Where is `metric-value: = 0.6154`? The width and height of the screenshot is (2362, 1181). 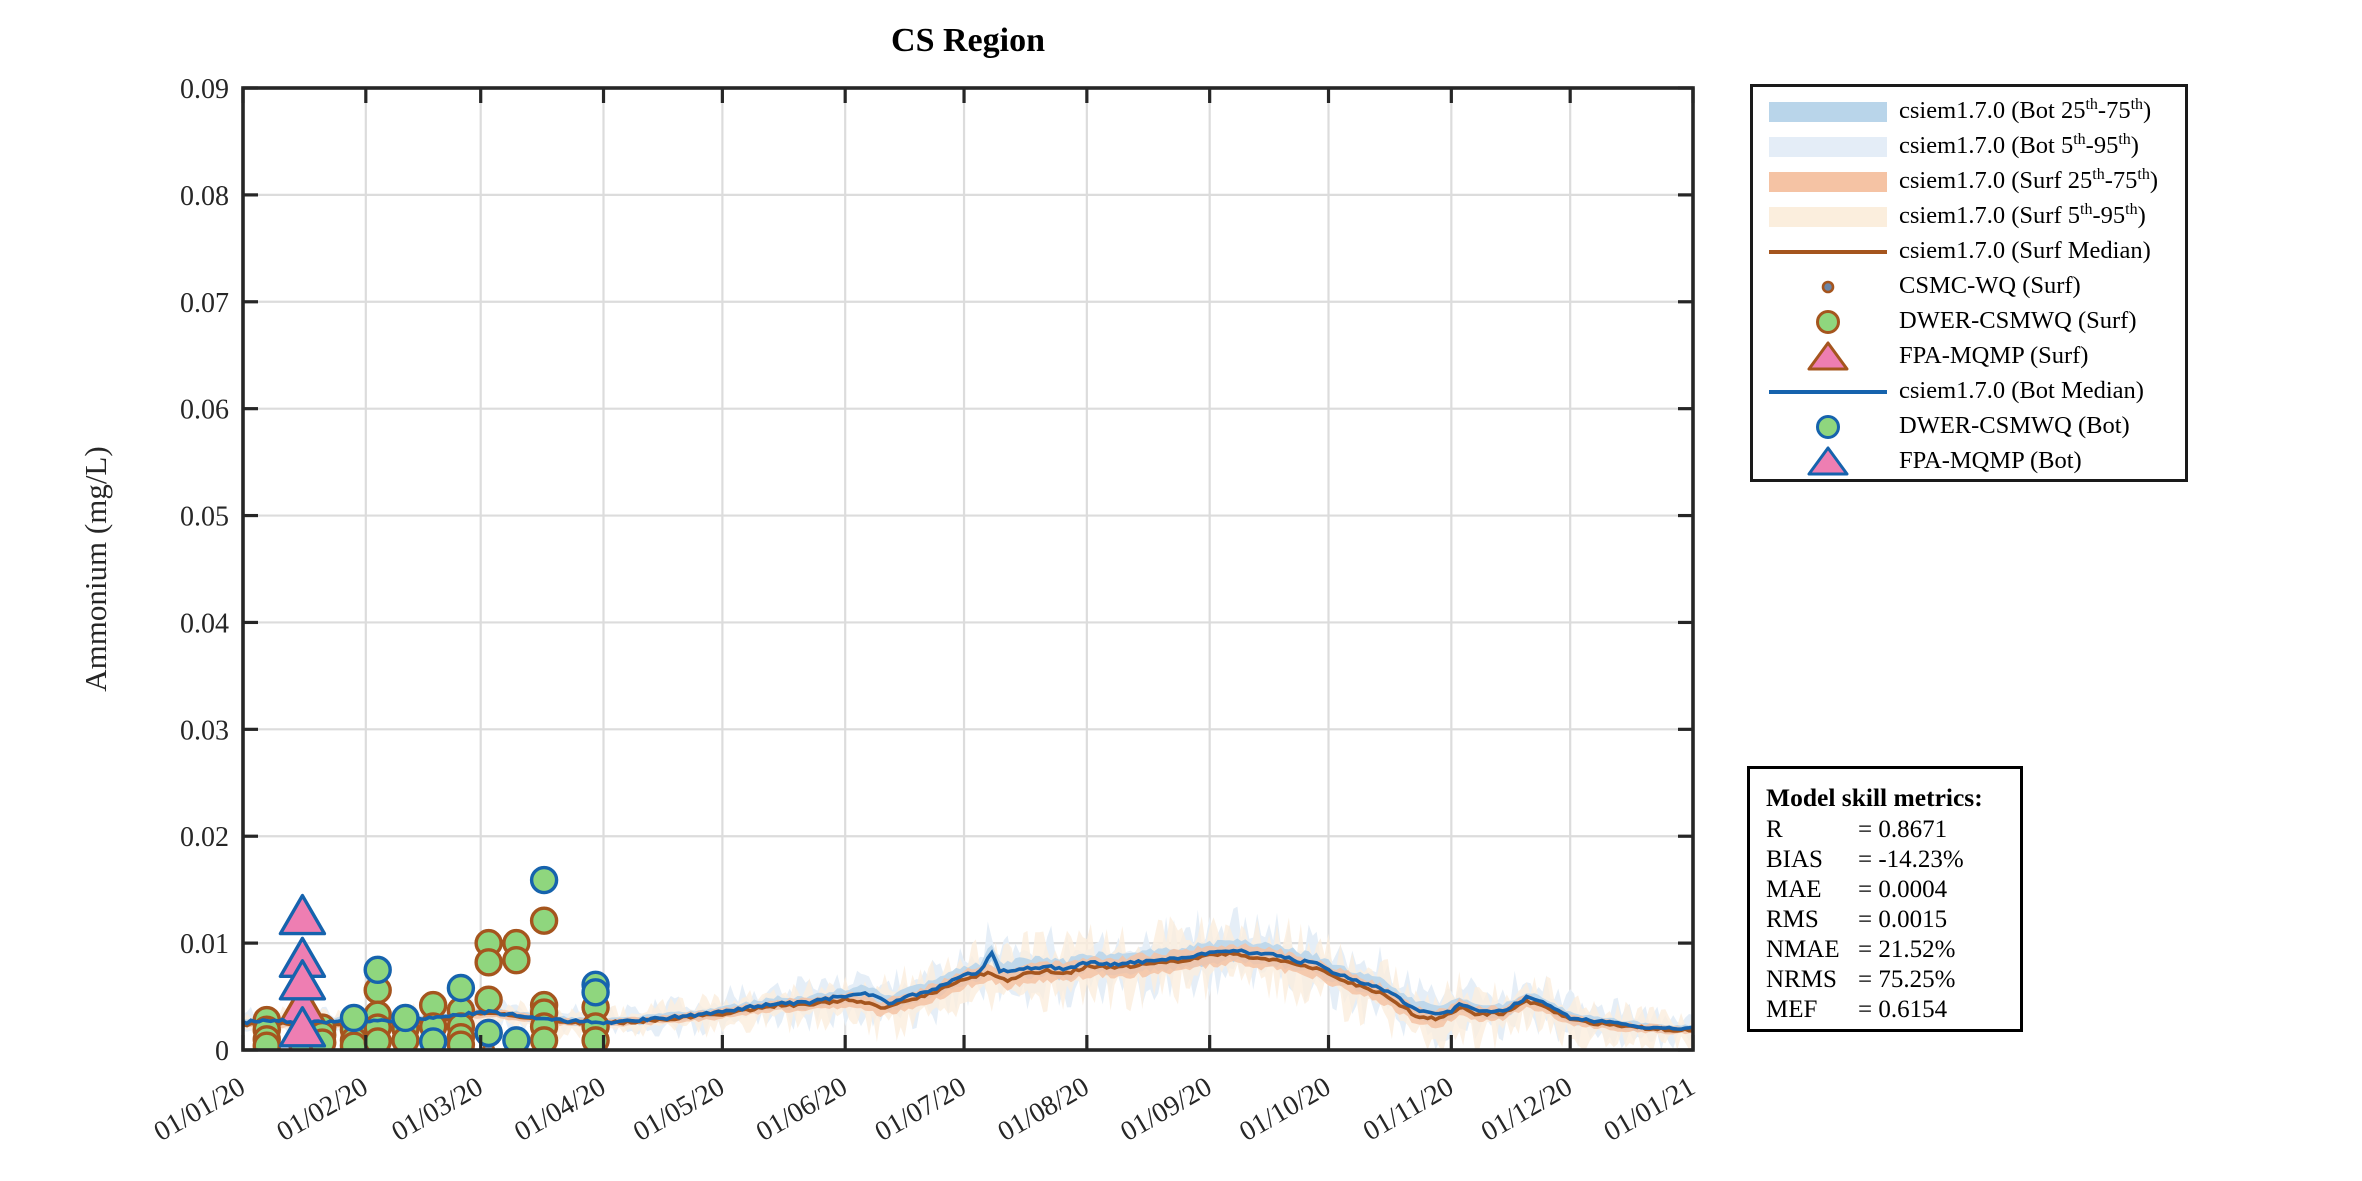 metric-value: = 0.6154 is located at coordinates (1903, 1009).